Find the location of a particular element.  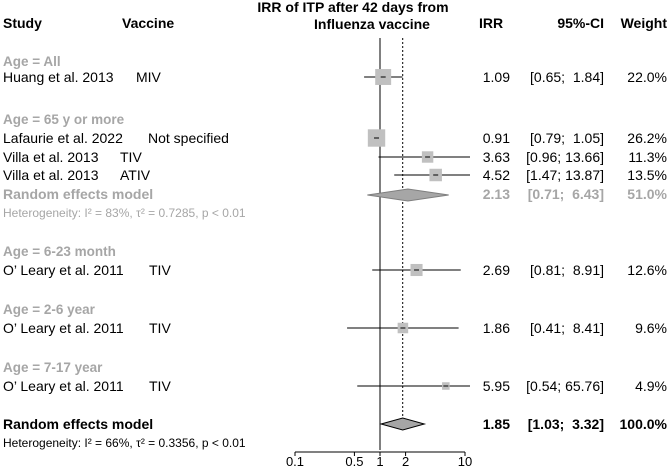

subgroup-label-65plus: Age = 65 y or more is located at coordinates (64, 119).